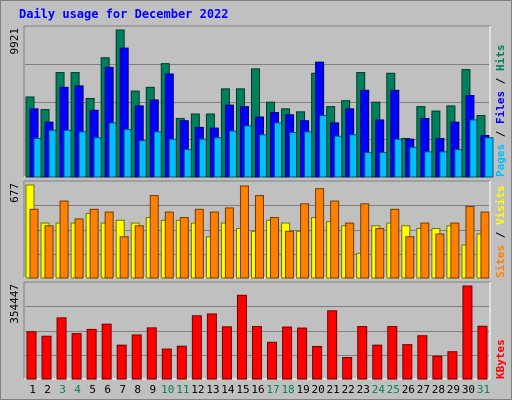  What do you see at coordinates (500, 107) in the screenshot?
I see `legend-entry: Files` at bounding box center [500, 107].